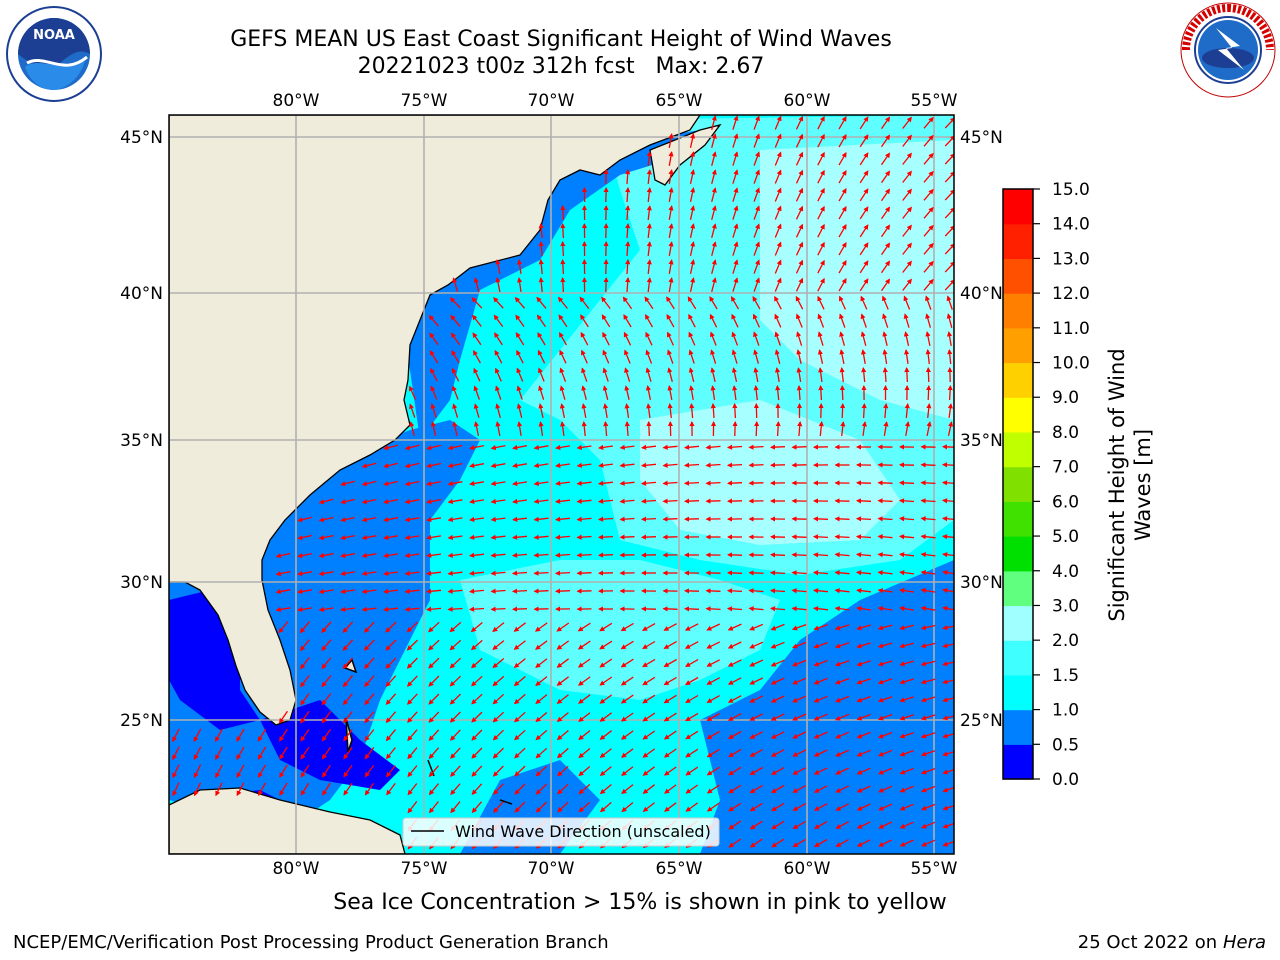 The width and height of the screenshot is (1280, 960). Describe the element at coordinates (54, 54) in the screenshot. I see `noaa-logo: NOAA` at that location.